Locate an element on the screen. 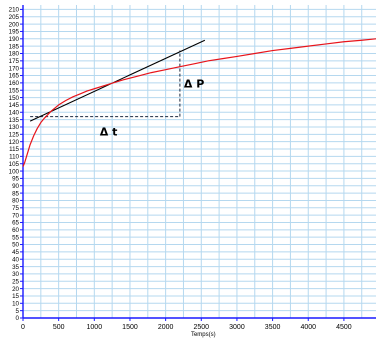 The height and width of the screenshot is (343, 376). y-tick-label: 205 is located at coordinates (14, 17).